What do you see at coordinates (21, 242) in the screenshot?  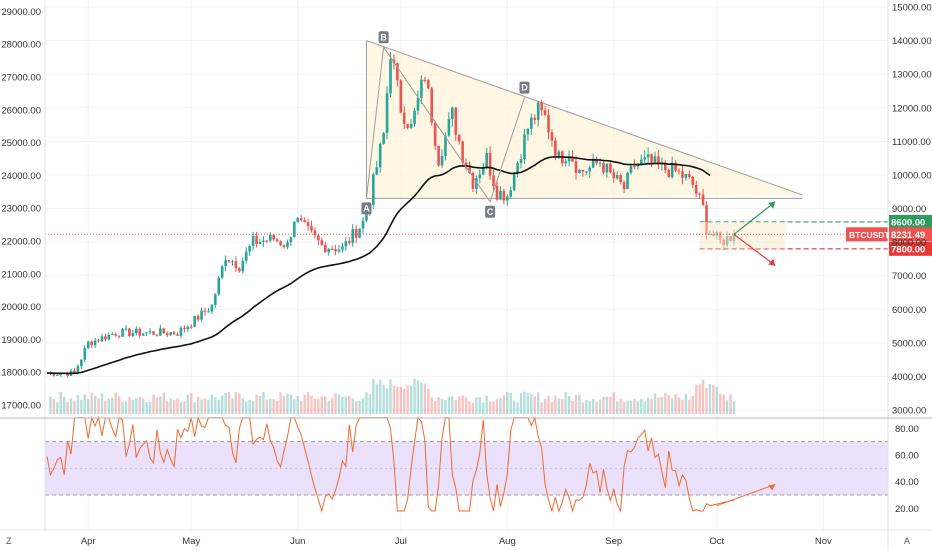 I see `left-axis-tick: 22000.00` at bounding box center [21, 242].